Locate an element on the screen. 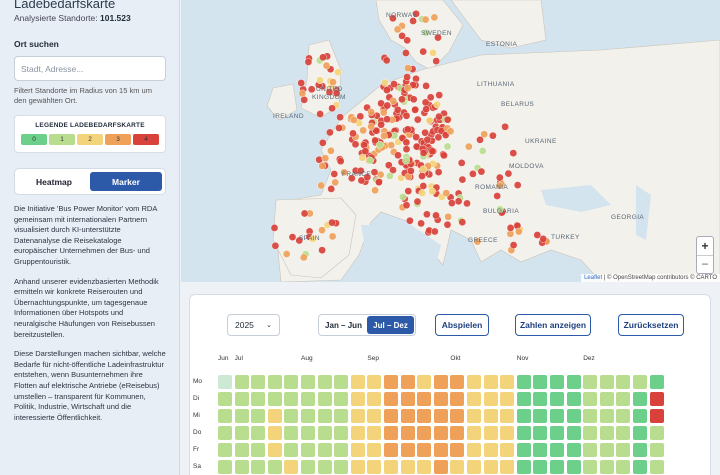 The image size is (720, 475). half-year-1-button: Jan – Jun is located at coordinates (343, 325).